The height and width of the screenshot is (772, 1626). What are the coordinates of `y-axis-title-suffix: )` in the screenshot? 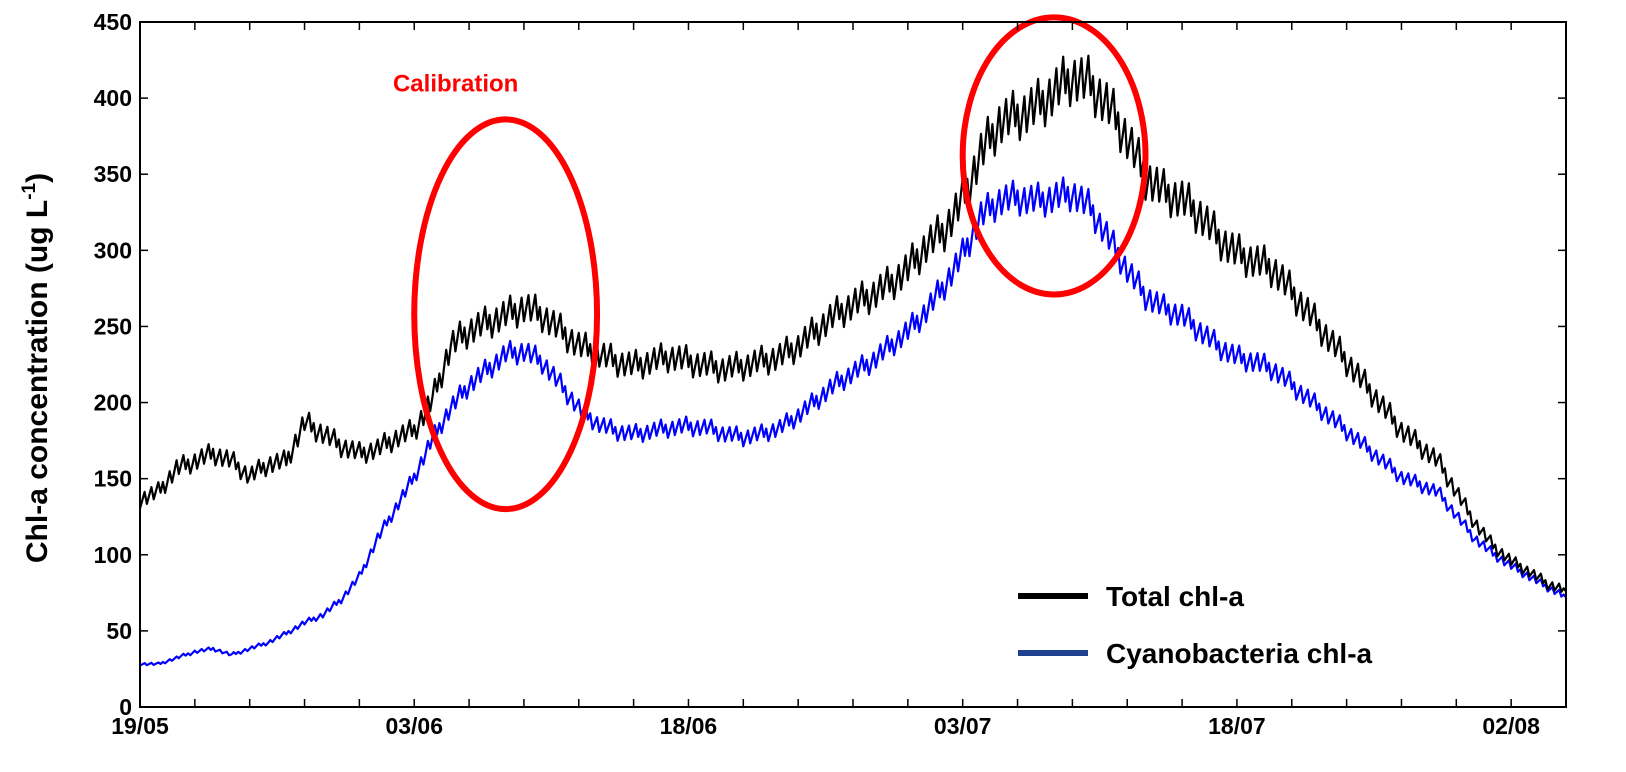 It's located at (37, 178).